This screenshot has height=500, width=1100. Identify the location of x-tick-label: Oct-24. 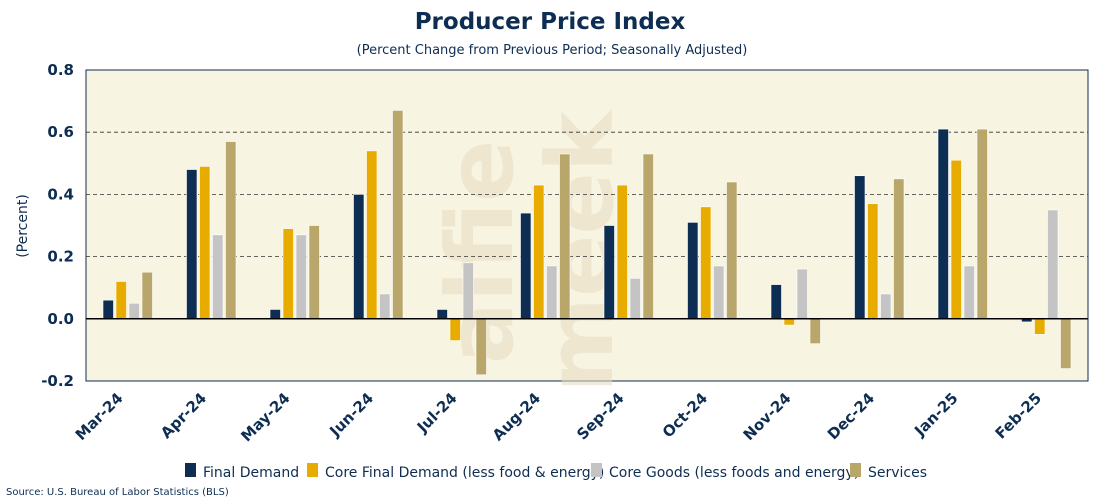
(685, 415).